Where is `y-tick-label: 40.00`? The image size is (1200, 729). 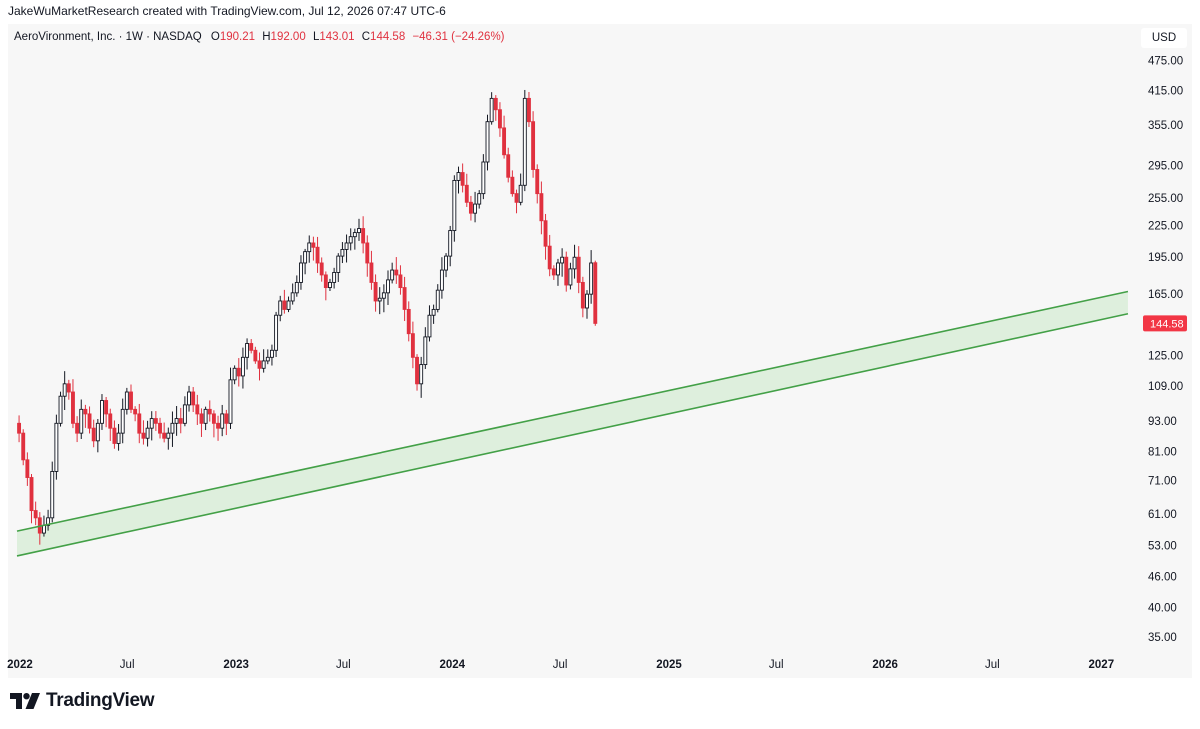
y-tick-label: 40.00 is located at coordinates (1162, 608).